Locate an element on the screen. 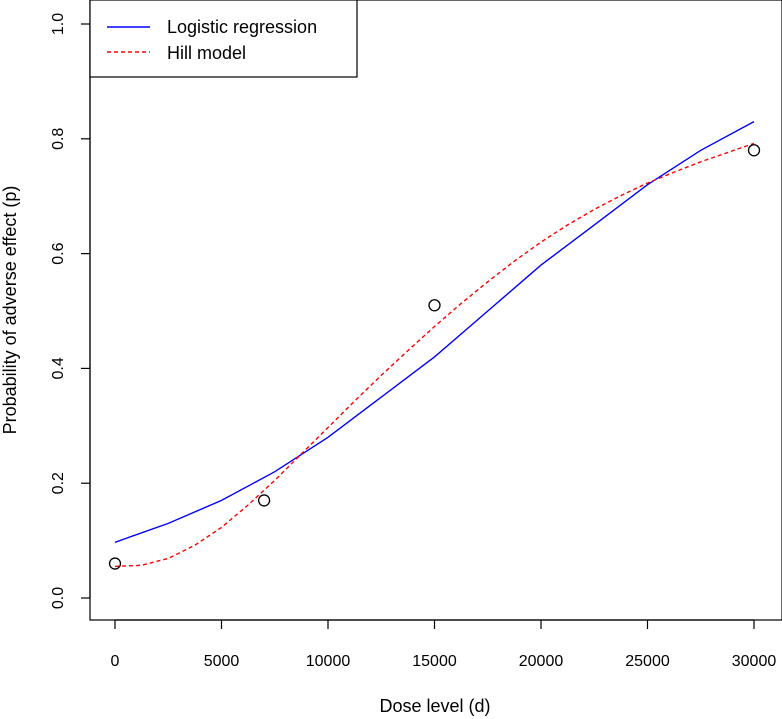  x-tick-label: 0 is located at coordinates (115, 661).